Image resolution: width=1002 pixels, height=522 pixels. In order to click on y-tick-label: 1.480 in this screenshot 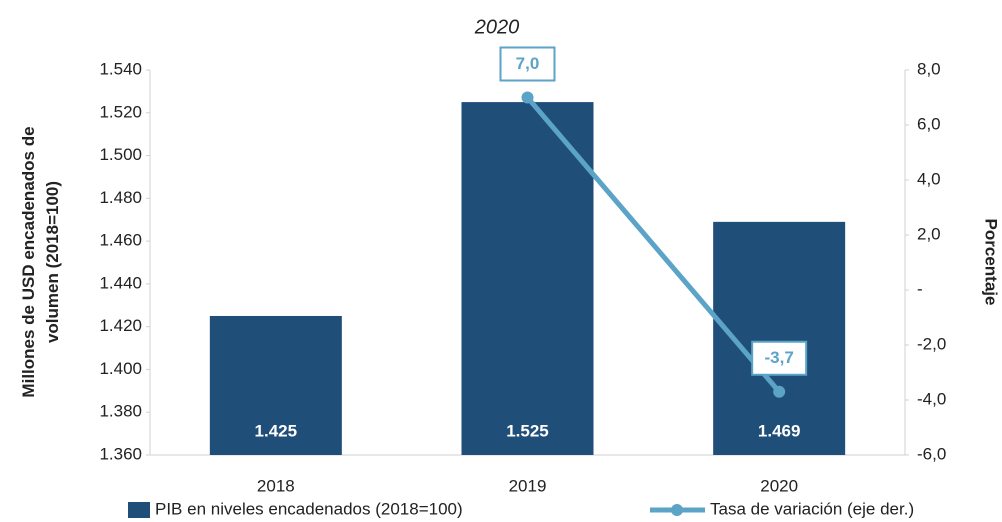, I will do `click(120, 197)`.